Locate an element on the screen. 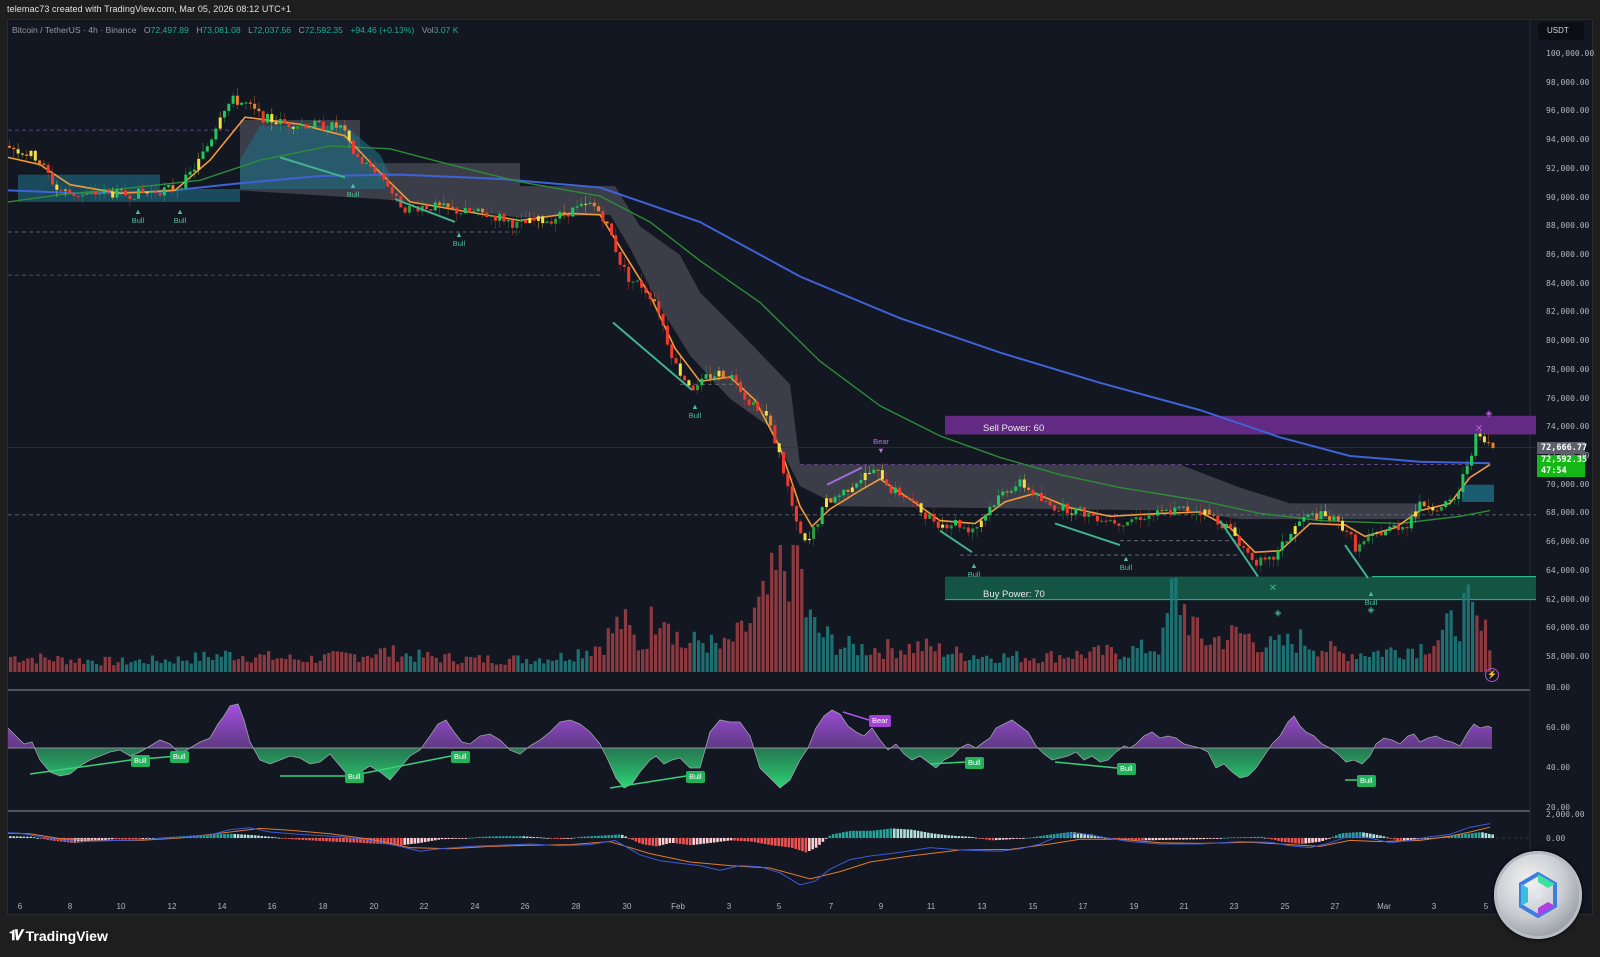  price-axis-label: 92,000.00 is located at coordinates (1568, 168).